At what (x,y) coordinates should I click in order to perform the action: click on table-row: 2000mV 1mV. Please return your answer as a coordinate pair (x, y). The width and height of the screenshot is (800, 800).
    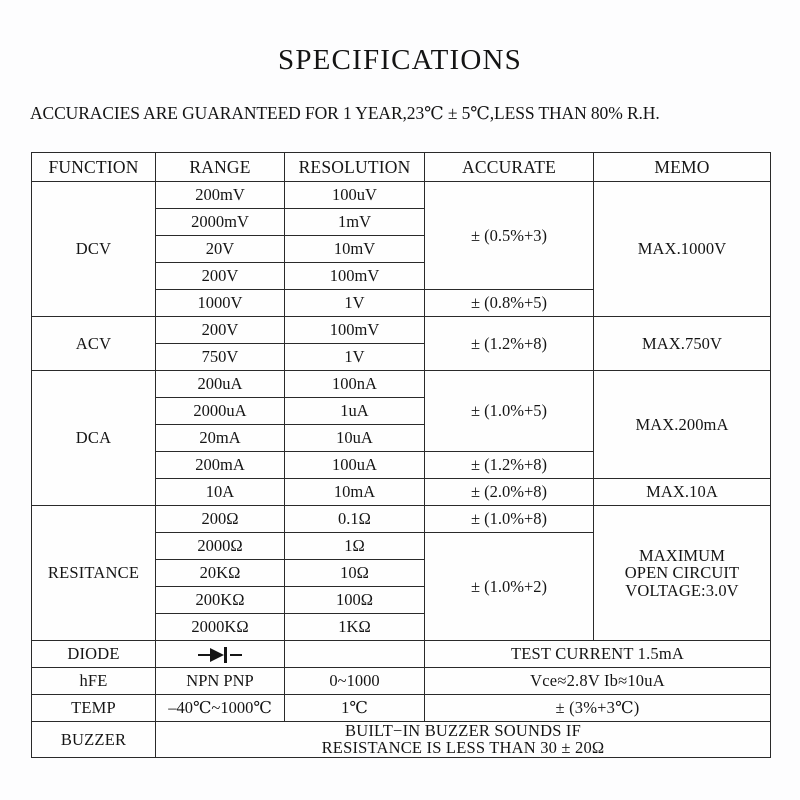
    Looking at the image, I should click on (401, 222).